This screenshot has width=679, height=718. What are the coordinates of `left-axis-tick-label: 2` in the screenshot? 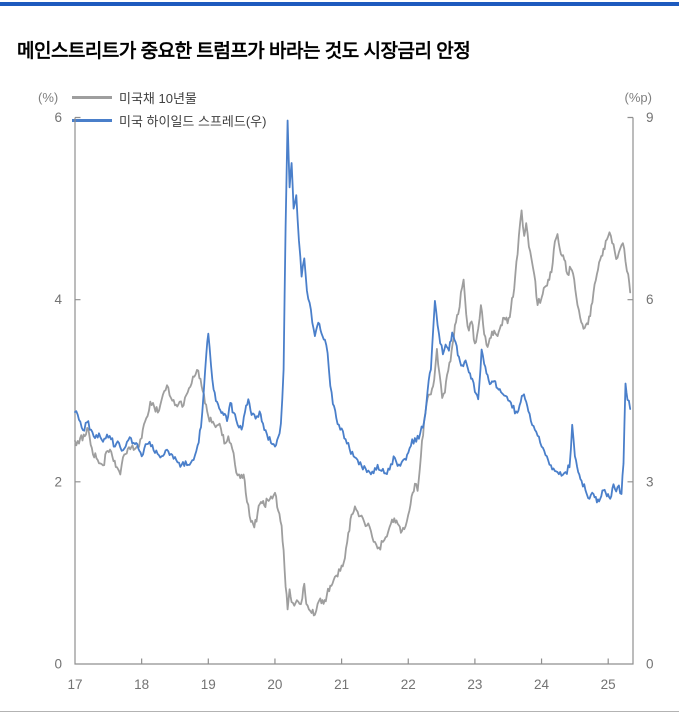 It's located at (58, 481).